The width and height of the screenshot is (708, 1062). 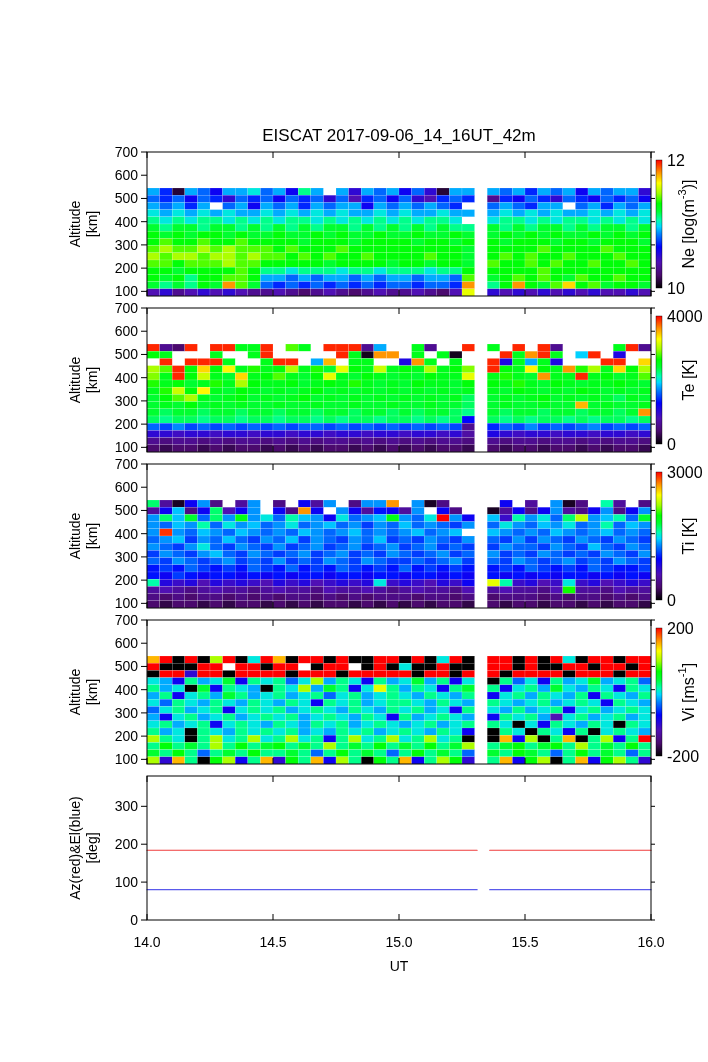 What do you see at coordinates (683, 756) in the screenshot?
I see `color-bar-label: -200` at bounding box center [683, 756].